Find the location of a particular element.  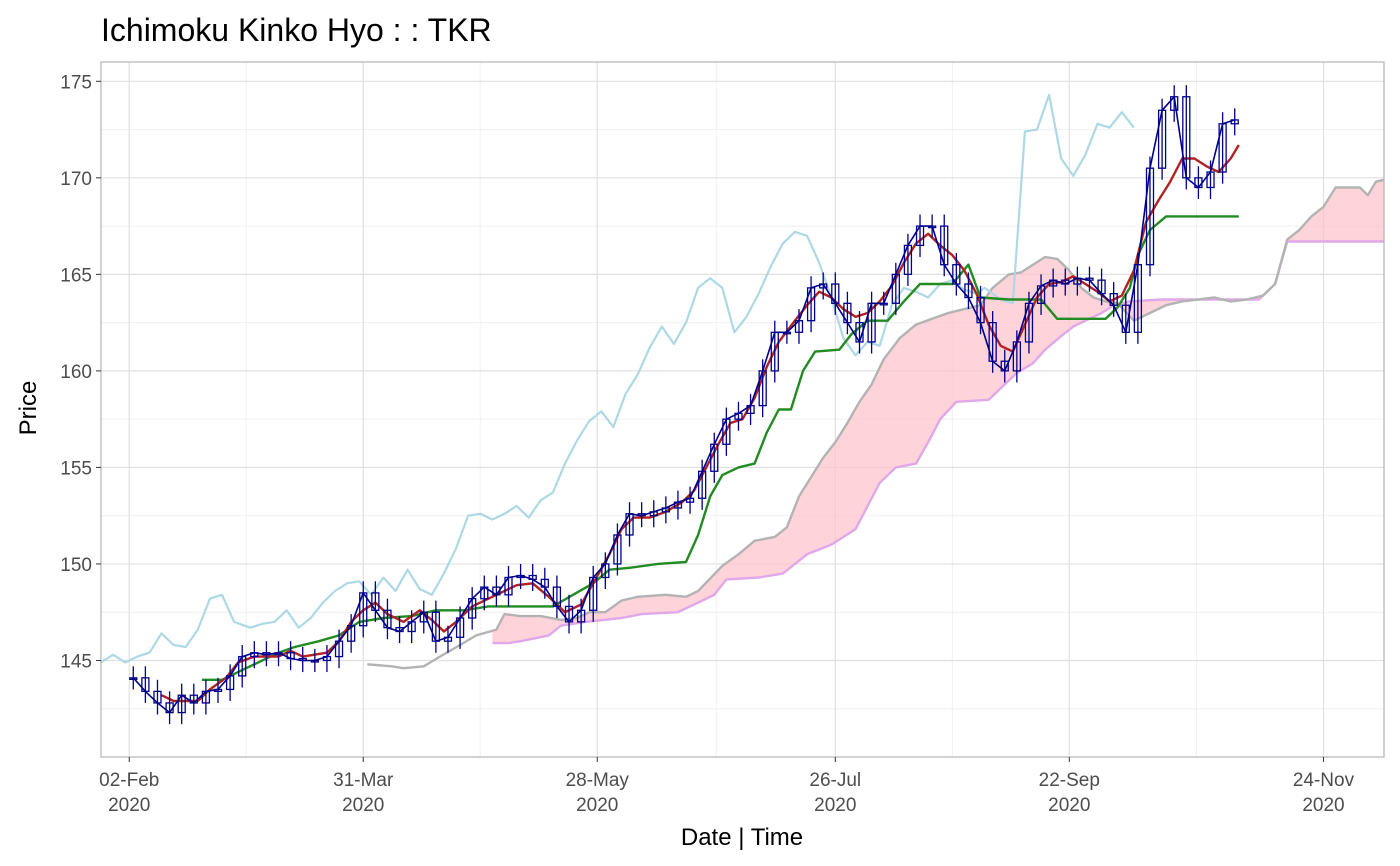

y-axis: 145 150 155 160 165 170 175 is located at coordinates (80, 372).